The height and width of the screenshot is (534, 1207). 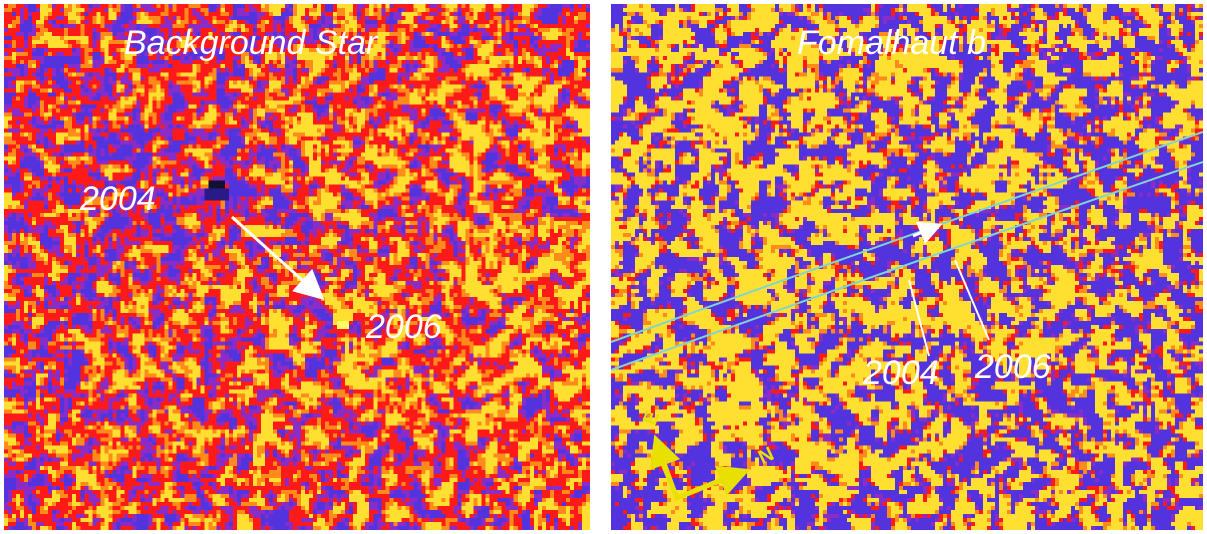 I want to click on pointer-2004, so click(x=919, y=318).